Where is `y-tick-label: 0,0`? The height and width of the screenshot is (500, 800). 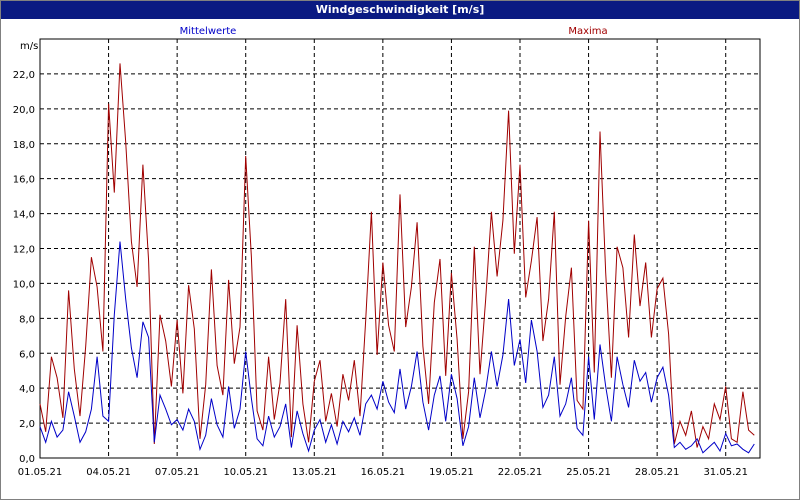
y-tick-label: 0,0 is located at coordinates (27, 459).